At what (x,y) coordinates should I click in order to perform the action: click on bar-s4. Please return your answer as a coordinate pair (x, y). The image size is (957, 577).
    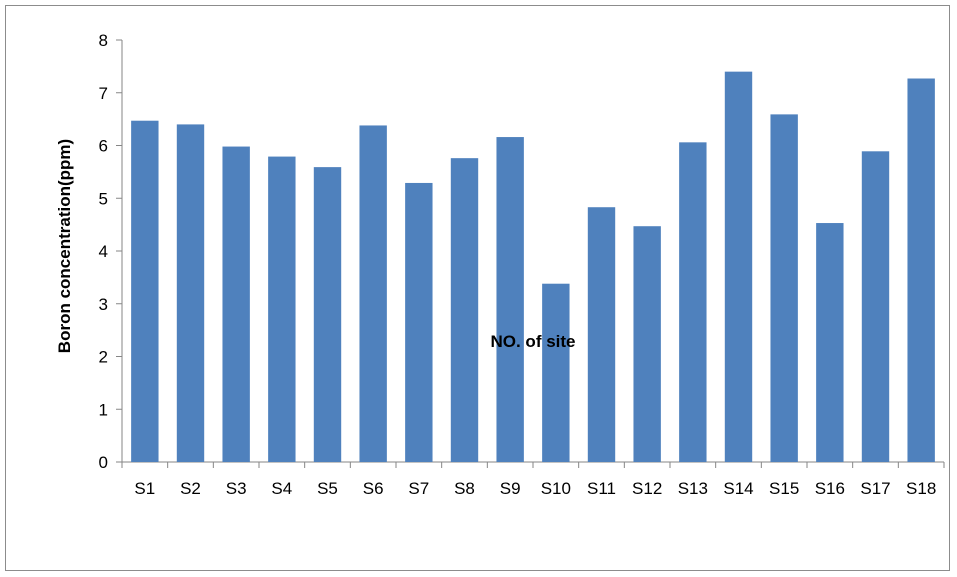
    Looking at the image, I should click on (282, 309).